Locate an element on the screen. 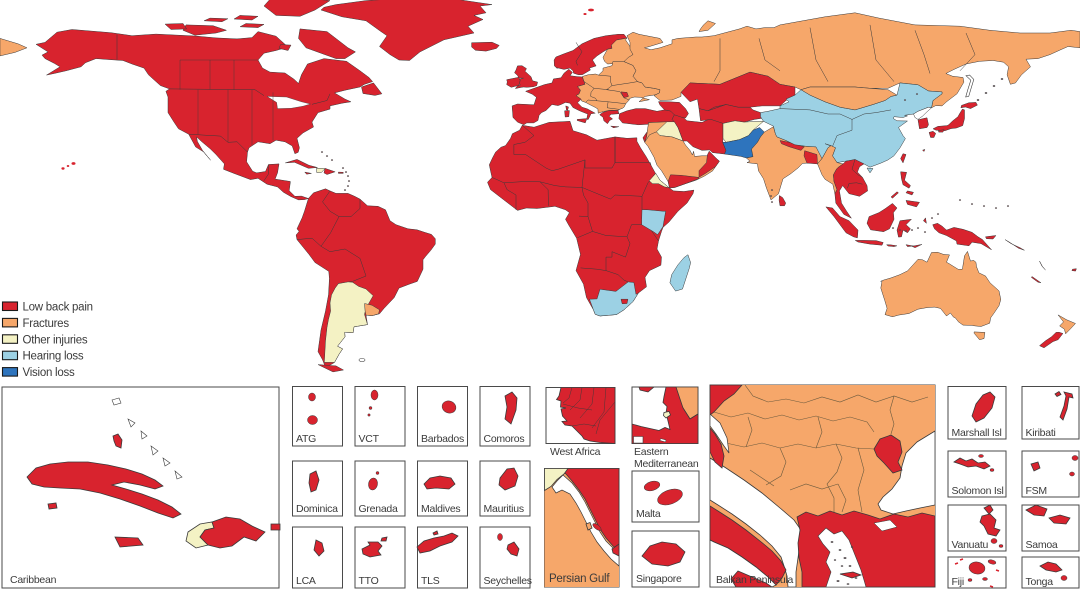  svg-text: Low back pain is located at coordinates (58, 308).